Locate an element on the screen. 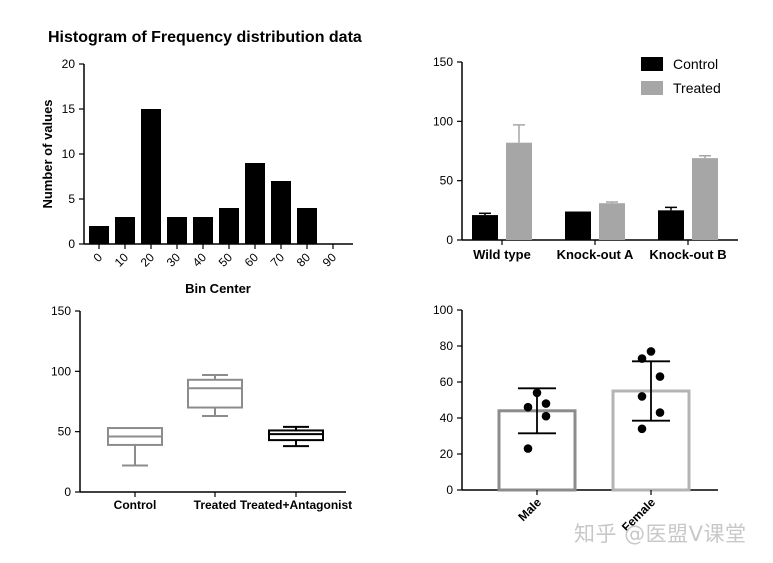  histogram-x-tick-label: 60 is located at coordinates (252, 260).